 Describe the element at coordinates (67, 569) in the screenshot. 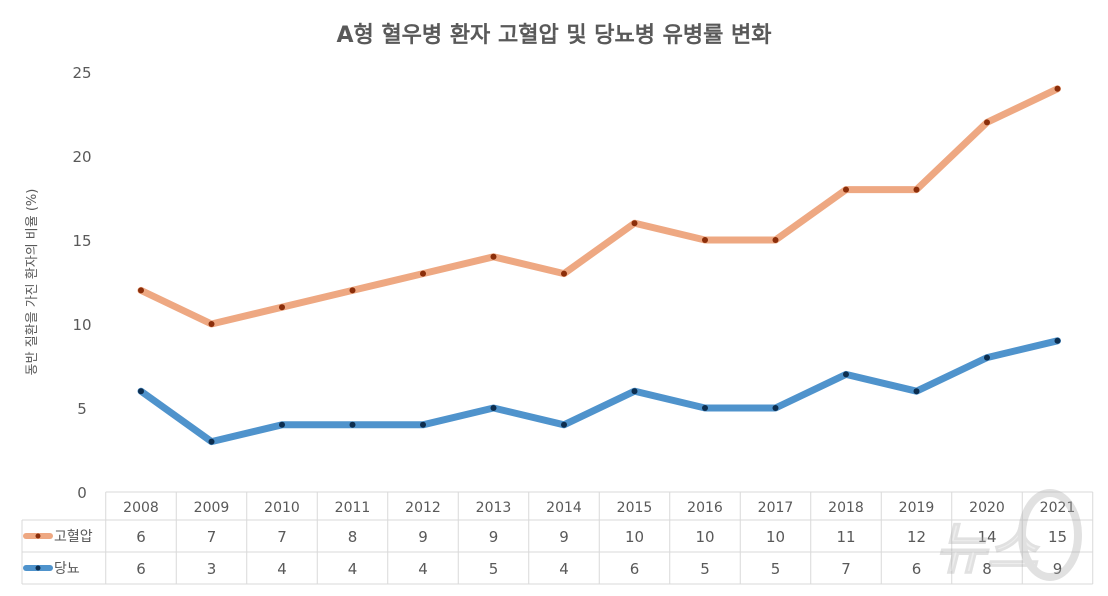

I see `legend-entry: 당뇨` at that location.